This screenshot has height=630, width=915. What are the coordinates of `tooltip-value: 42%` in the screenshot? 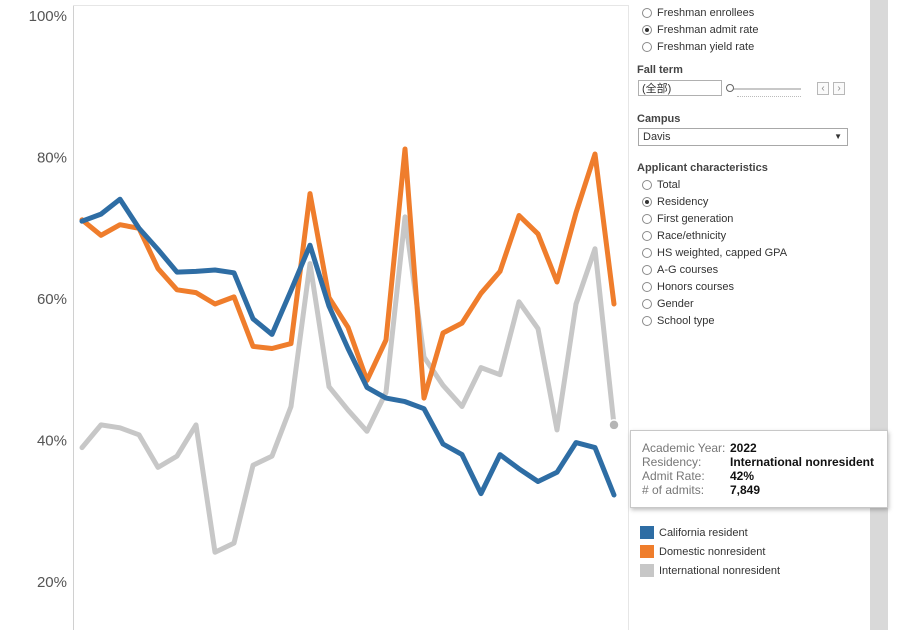 It's located at (742, 476).